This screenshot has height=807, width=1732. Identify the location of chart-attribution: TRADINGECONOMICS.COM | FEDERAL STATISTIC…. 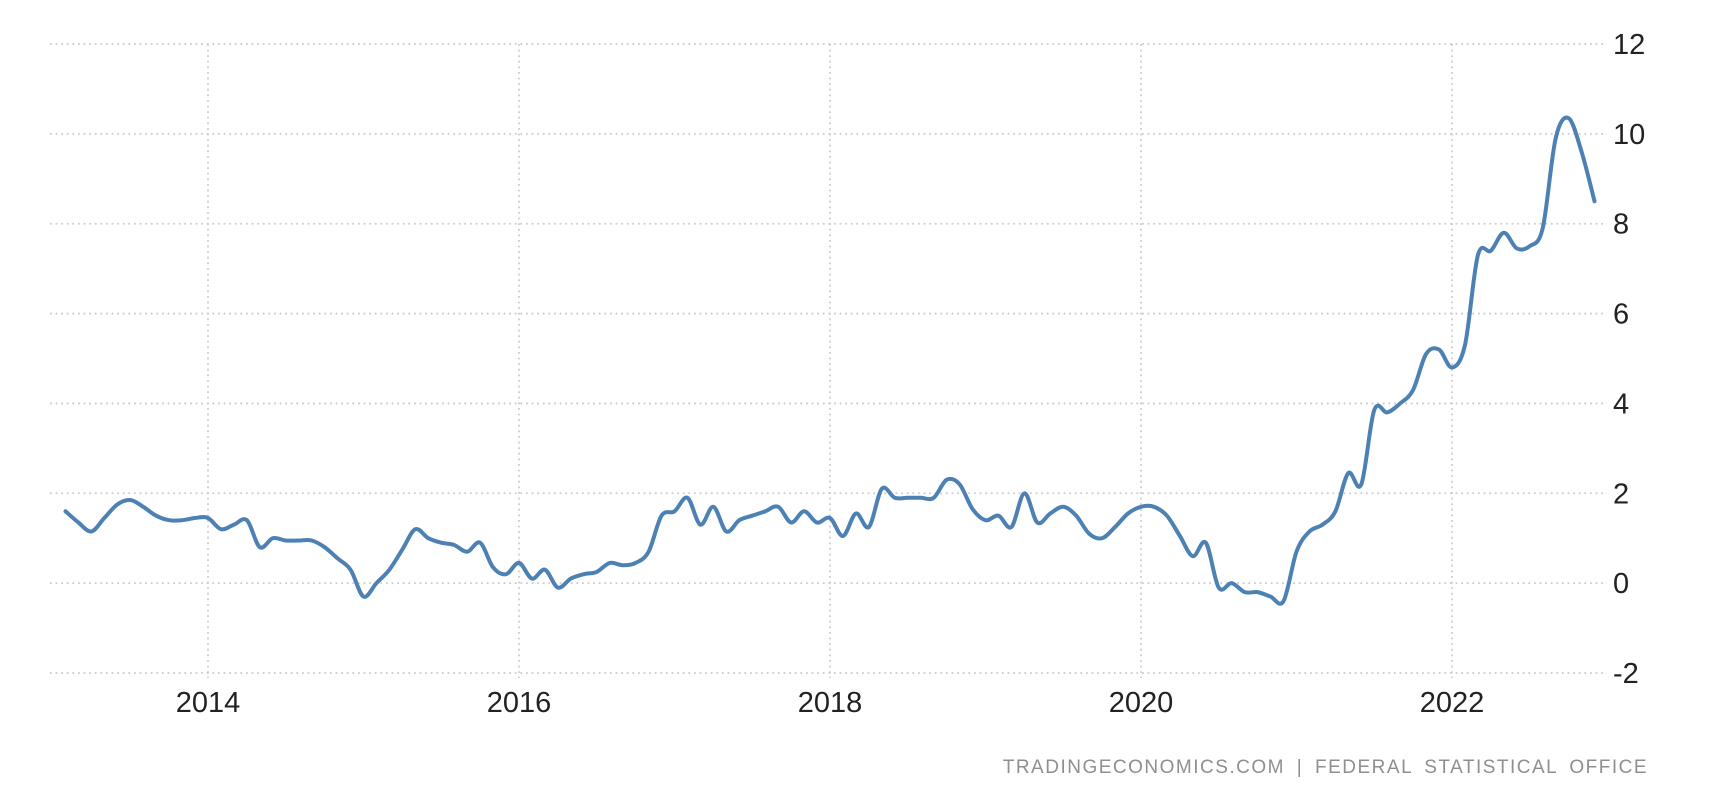
(1325, 767).